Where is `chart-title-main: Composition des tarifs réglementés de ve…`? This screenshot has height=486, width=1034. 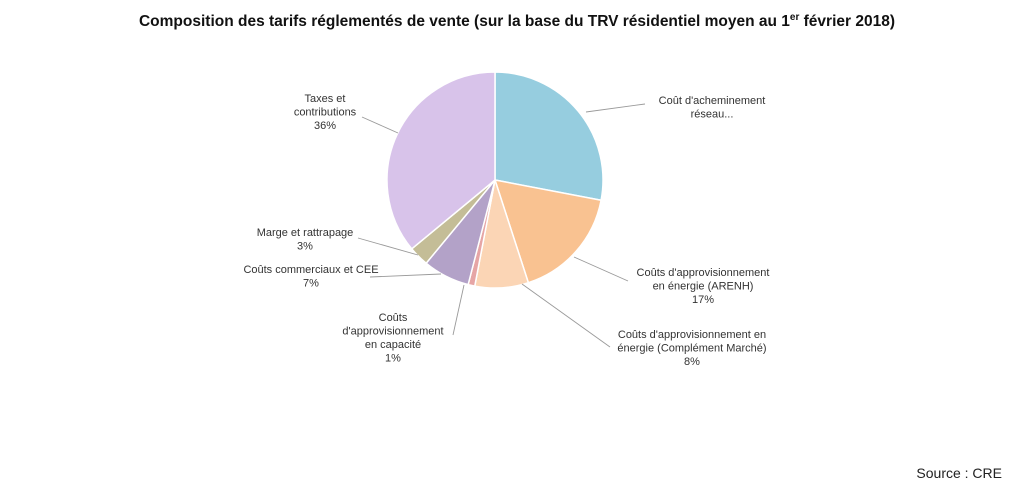 chart-title-main: Composition des tarifs réglementés de ve… is located at coordinates (464, 22).